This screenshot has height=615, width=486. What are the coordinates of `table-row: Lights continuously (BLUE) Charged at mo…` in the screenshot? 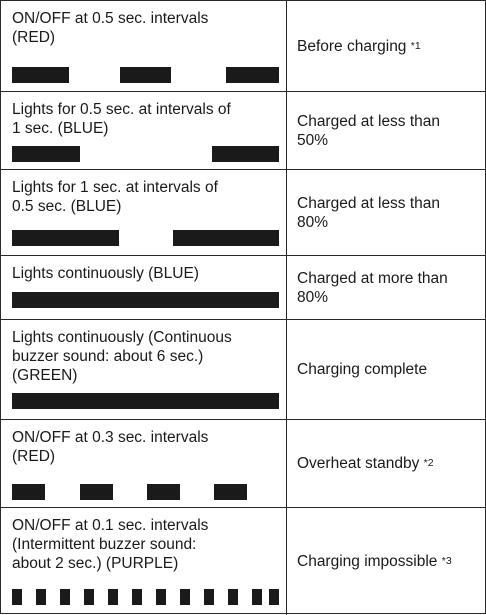 It's located at (243, 288).